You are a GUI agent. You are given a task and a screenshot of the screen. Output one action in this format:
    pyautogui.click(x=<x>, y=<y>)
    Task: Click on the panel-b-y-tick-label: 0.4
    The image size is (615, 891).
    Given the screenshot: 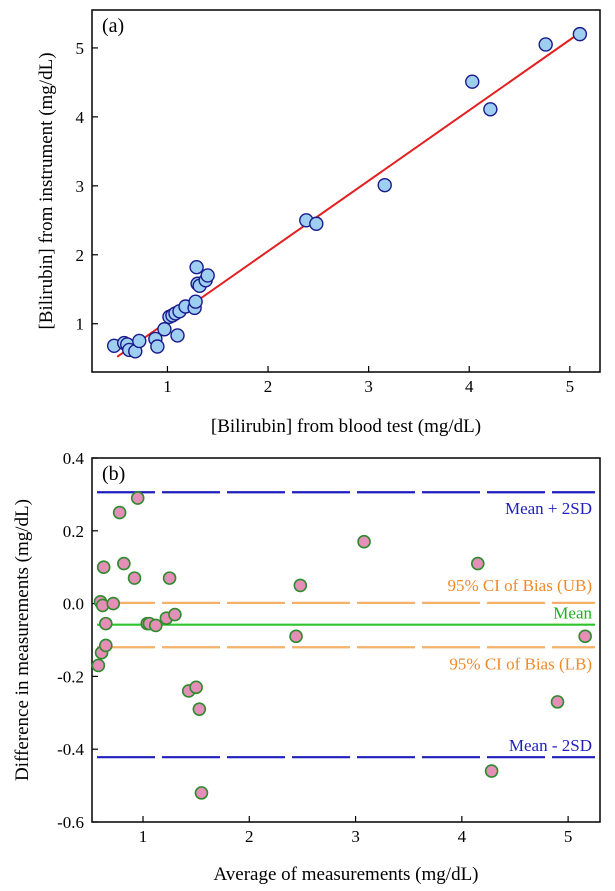 What is the action you would take?
    pyautogui.click(x=74, y=458)
    